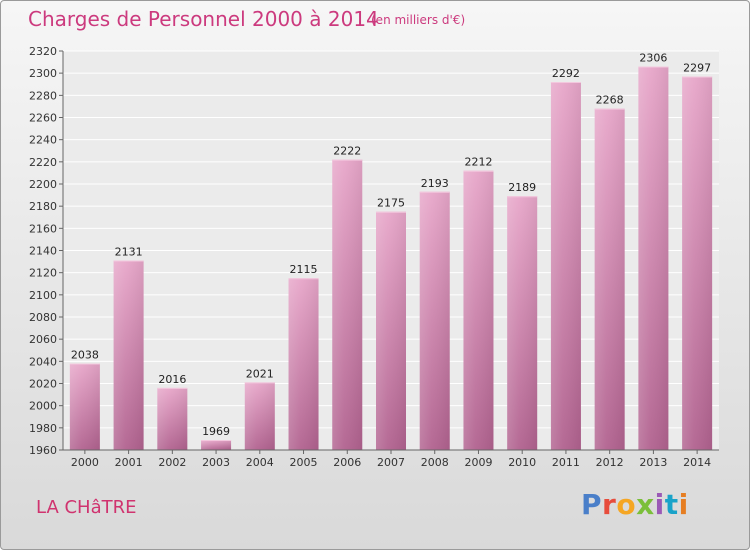  I want to click on bar-shade-2003, so click(216, 445).